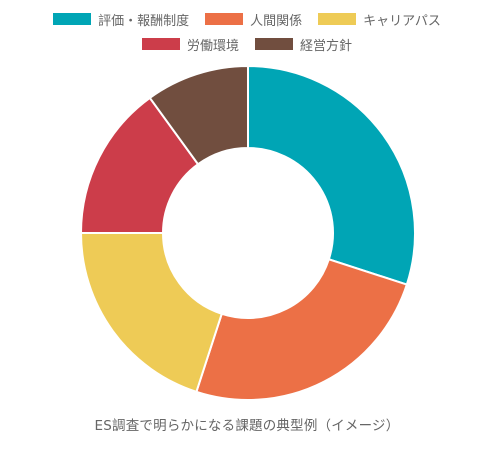  What do you see at coordinates (302, 329) in the screenshot?
I see `donut-slice-relationships` at bounding box center [302, 329].